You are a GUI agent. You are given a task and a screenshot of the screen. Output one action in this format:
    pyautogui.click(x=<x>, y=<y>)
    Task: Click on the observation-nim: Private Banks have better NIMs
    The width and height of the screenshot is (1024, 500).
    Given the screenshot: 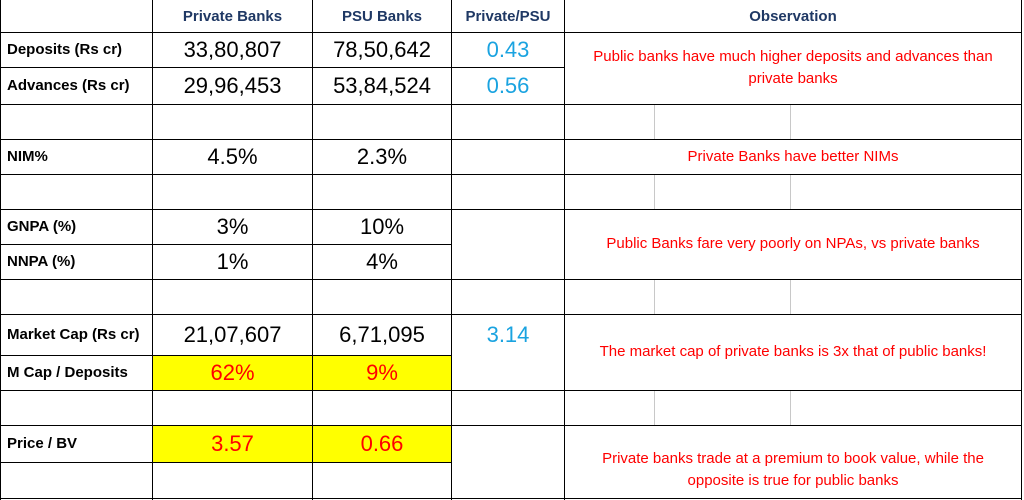 What is the action you would take?
    pyautogui.click(x=793, y=156)
    